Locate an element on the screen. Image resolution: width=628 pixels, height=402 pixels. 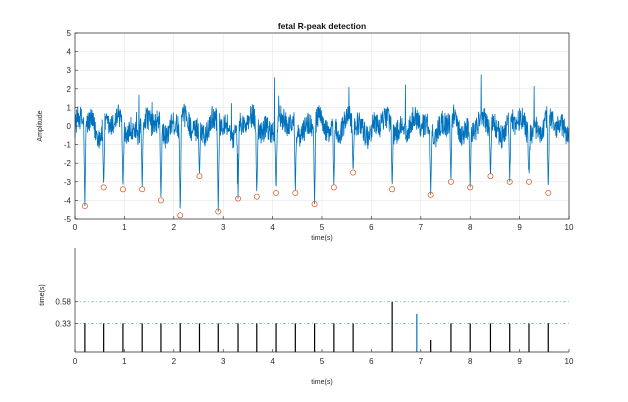
top-x-ticks: 0 1 2 3 4 5 6 7 8 9 10 is located at coordinates (323, 224).